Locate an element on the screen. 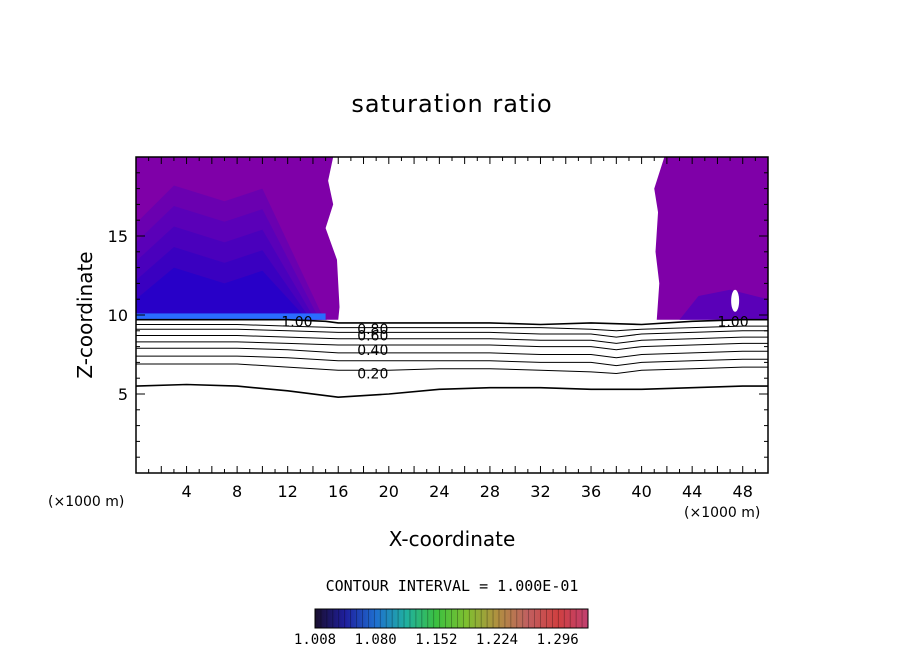 The width and height of the screenshot is (904, 654). contour-label: 0.60 is located at coordinates (372, 337).